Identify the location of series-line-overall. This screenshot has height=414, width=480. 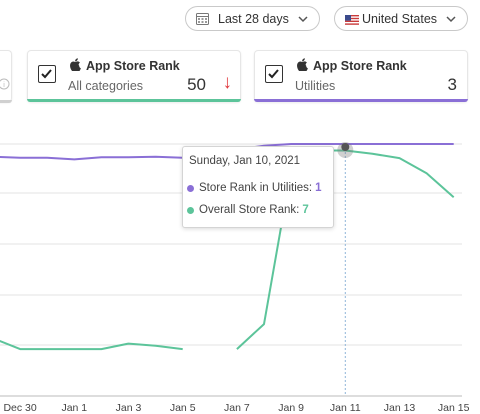
(91, 345).